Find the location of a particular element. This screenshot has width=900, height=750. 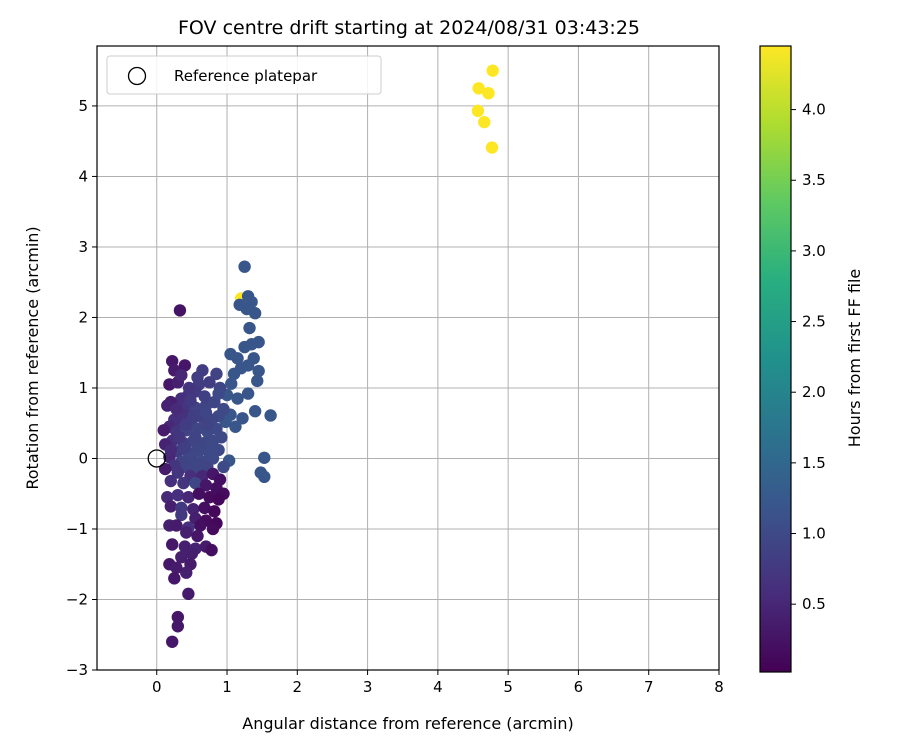

x-tick-label: 6 is located at coordinates (579, 687).